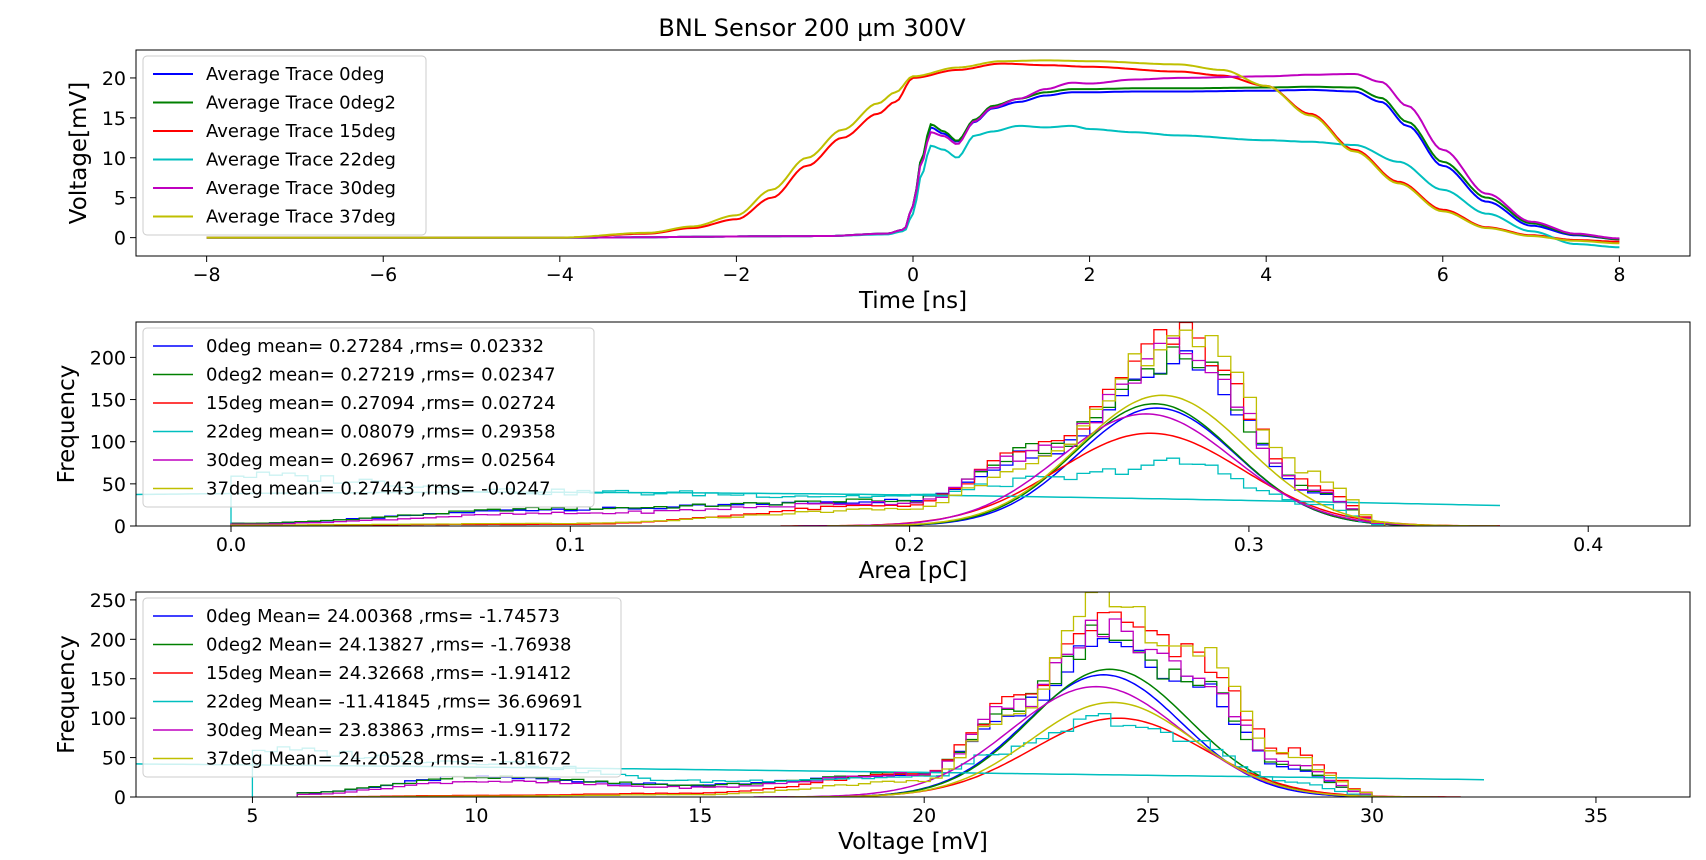  Describe the element at coordinates (378, 489) in the screenshot. I see `legend-label: 37deg mean= 0.27443 ,rms= -0.0247` at that location.